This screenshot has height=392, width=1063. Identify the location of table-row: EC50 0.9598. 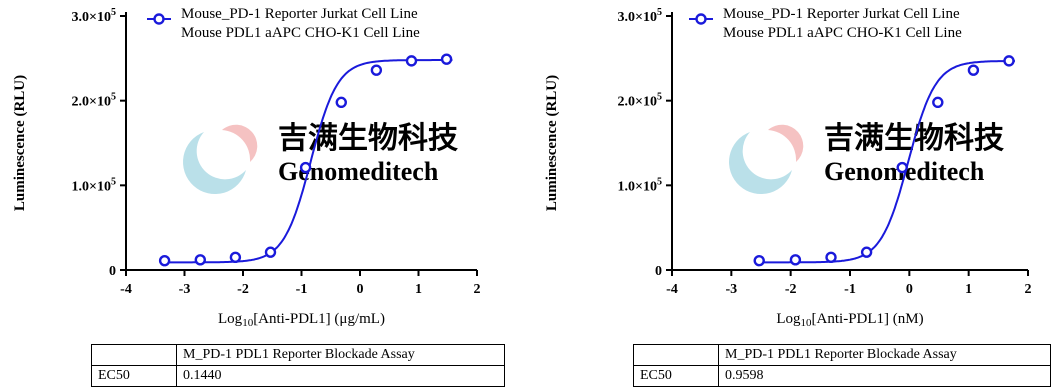
(842, 376).